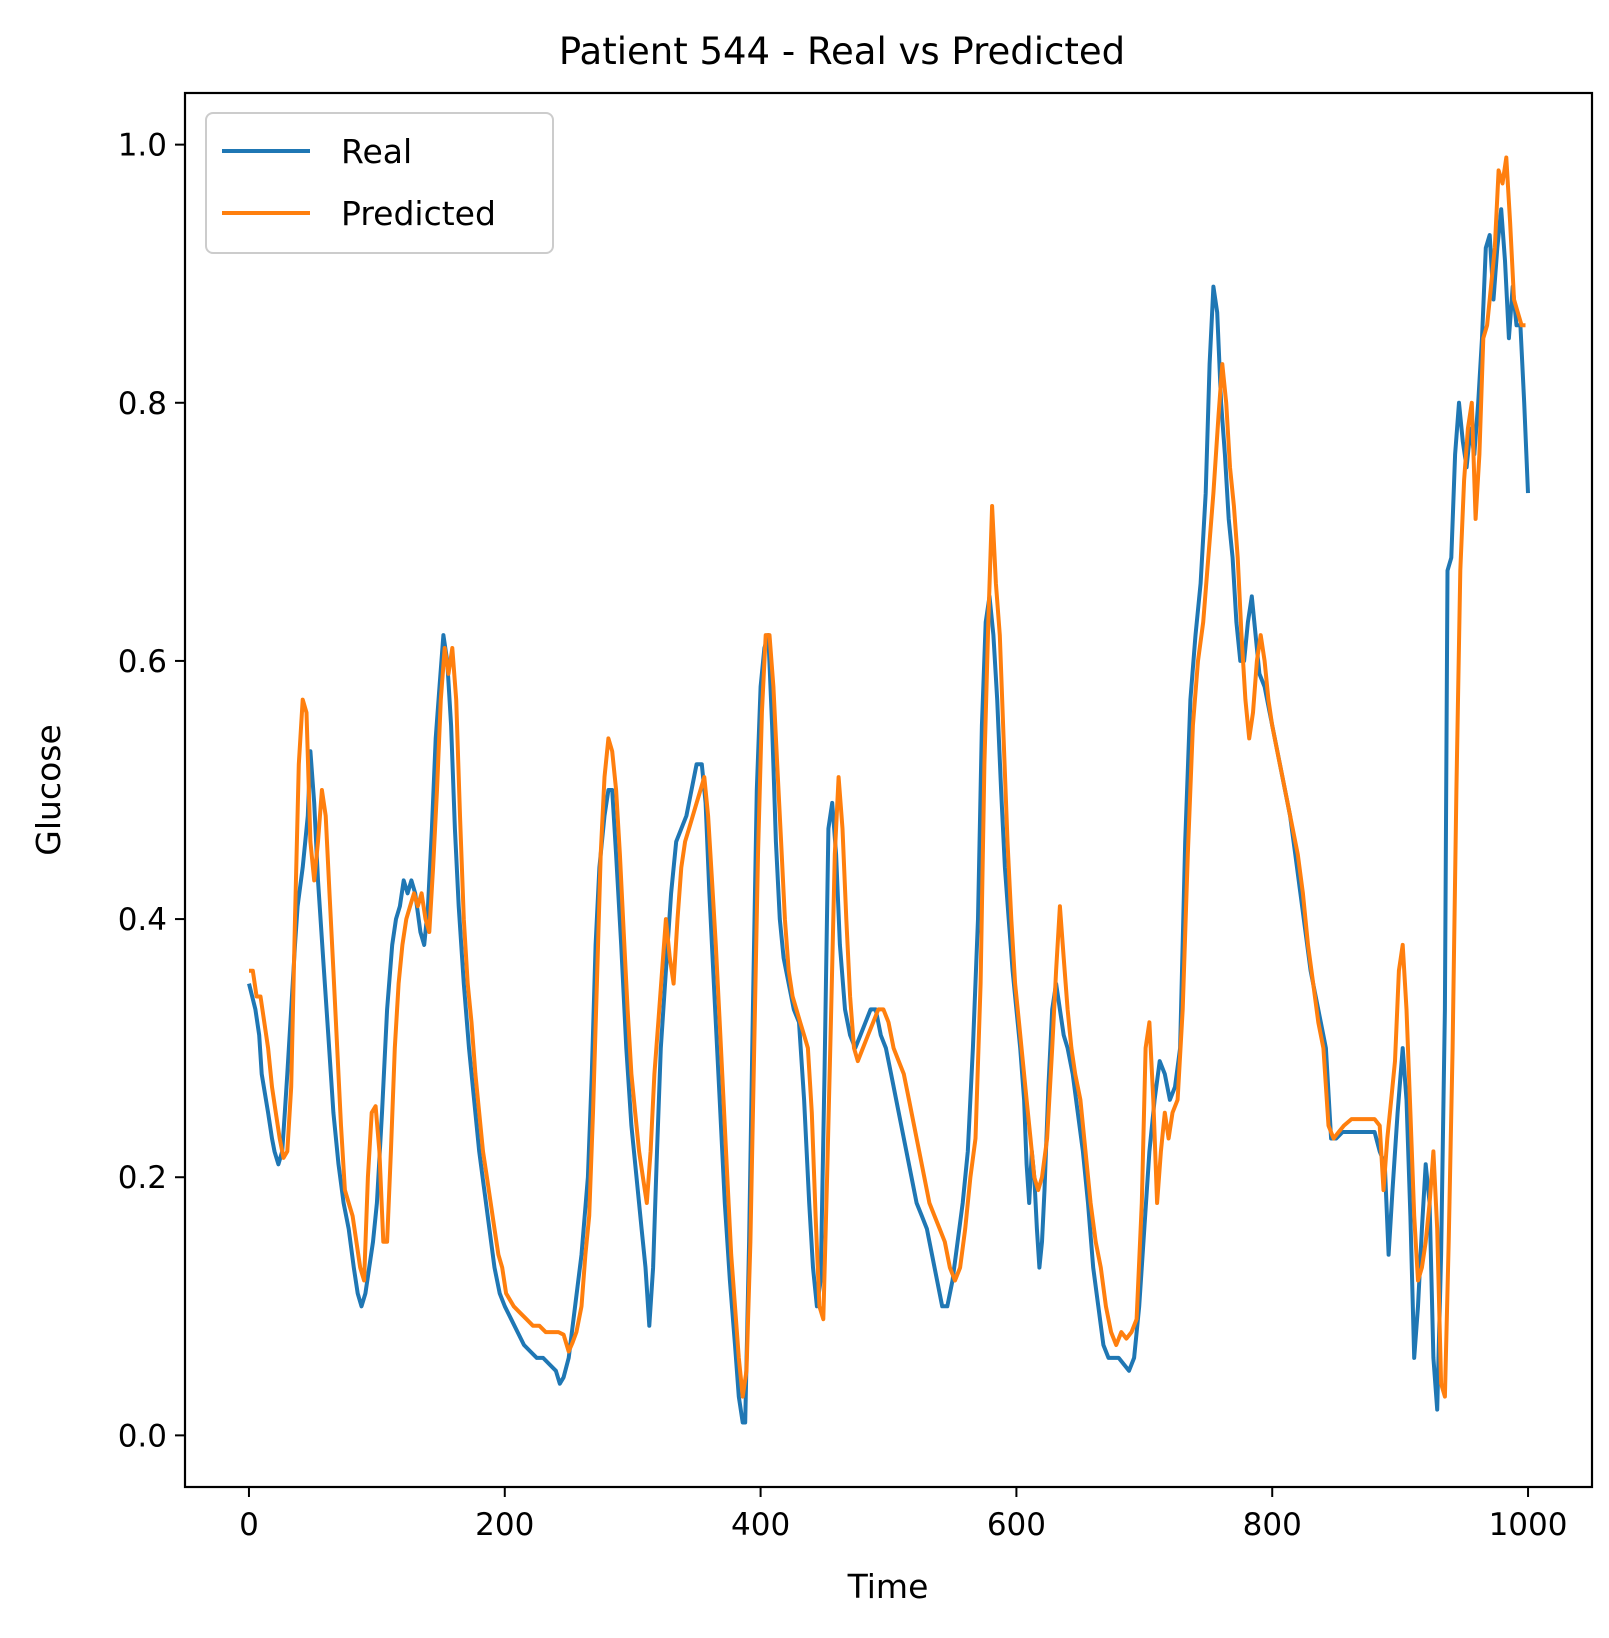 The width and height of the screenshot is (1609, 1638). Describe the element at coordinates (376, 151) in the screenshot. I see `legend-label-real: Real` at that location.